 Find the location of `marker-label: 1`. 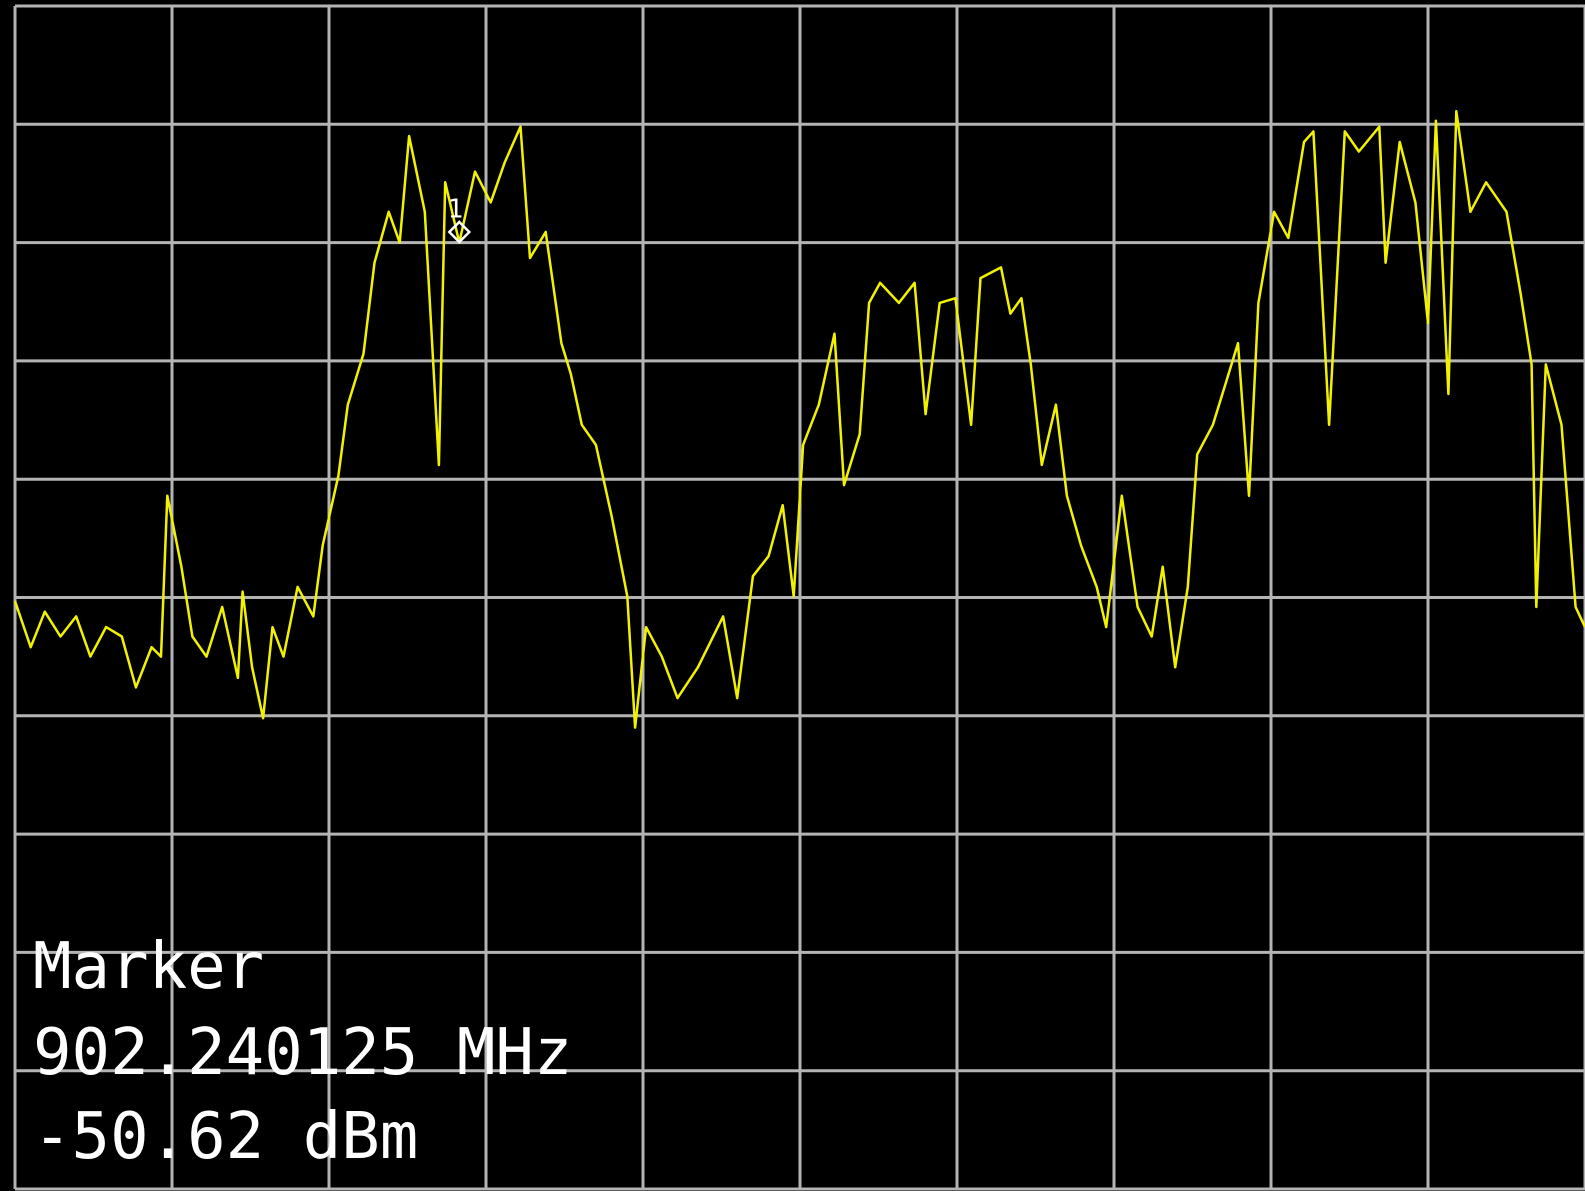

marker-label: 1 is located at coordinates (455, 209).